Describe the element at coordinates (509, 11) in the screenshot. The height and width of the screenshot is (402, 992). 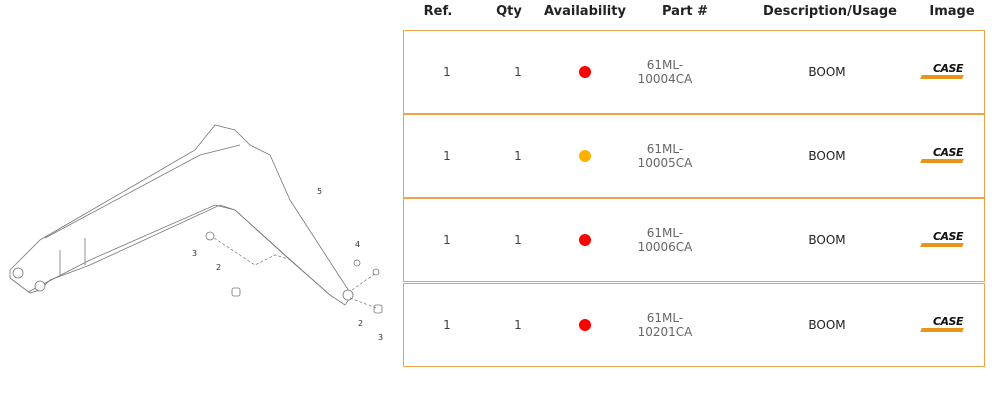
I see `header-qty: Qty` at that location.